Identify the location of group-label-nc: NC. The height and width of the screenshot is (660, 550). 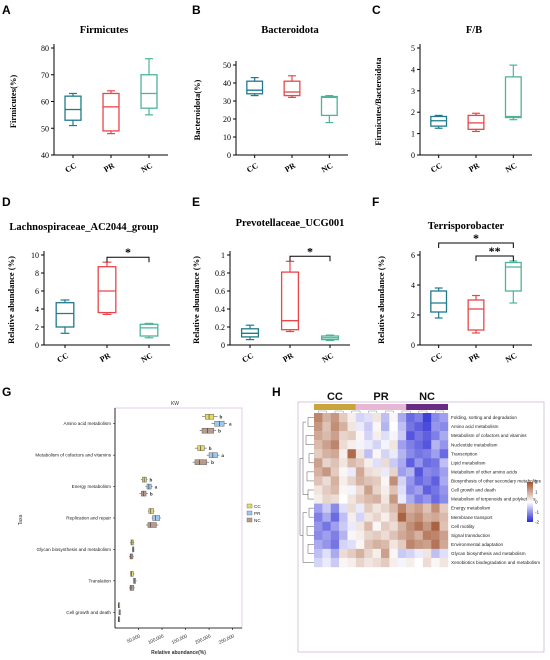
(427, 397).